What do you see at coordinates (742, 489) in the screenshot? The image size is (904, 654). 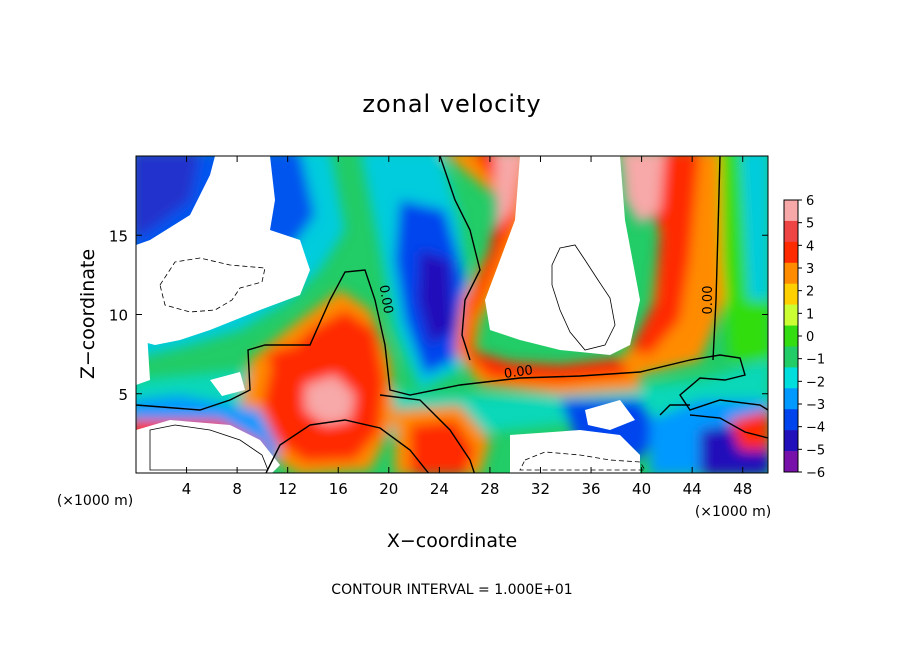 I see `x-tick-label: 48` at bounding box center [742, 489].